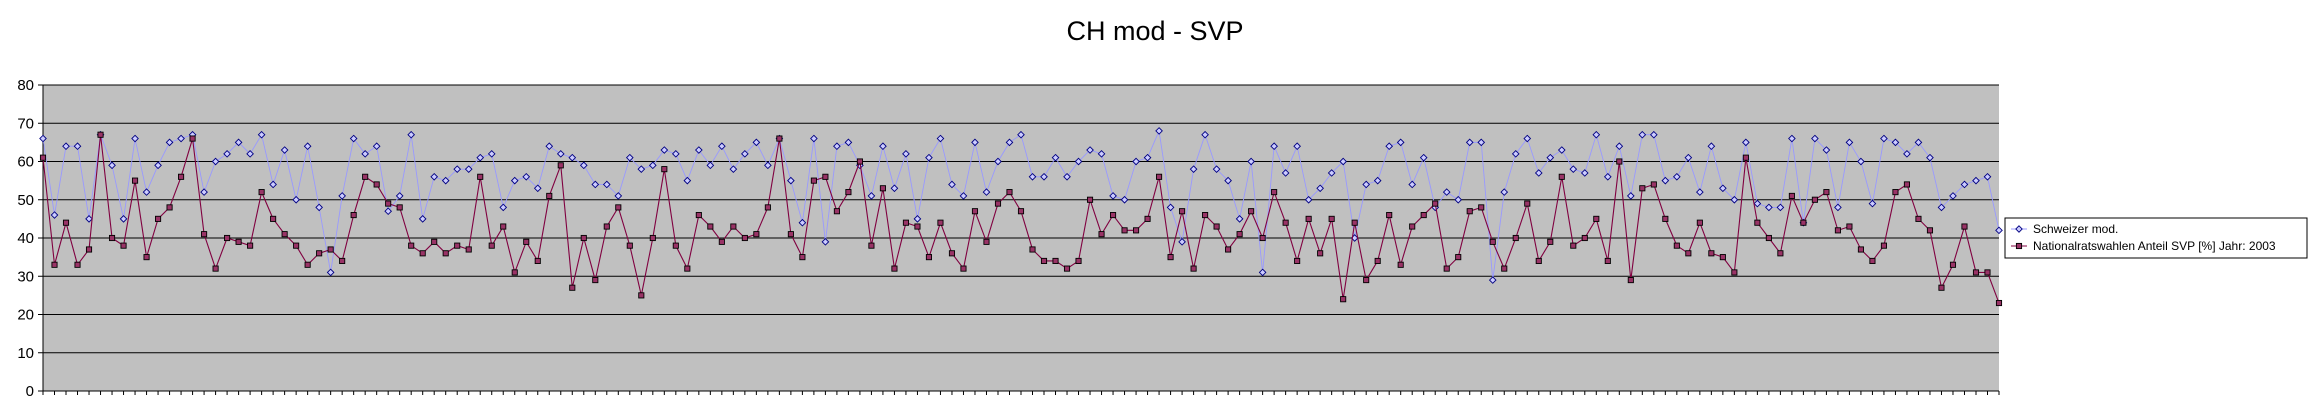 The width and height of the screenshot is (2310, 415). Describe the element at coordinates (1155, 31) in the screenshot. I see `chart-title: CH mod - SVP` at that location.